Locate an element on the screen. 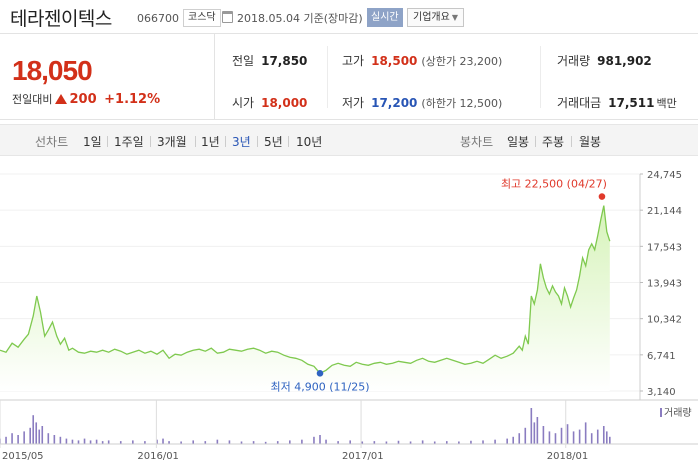  y-tick-label: 13,943 is located at coordinates (664, 284).